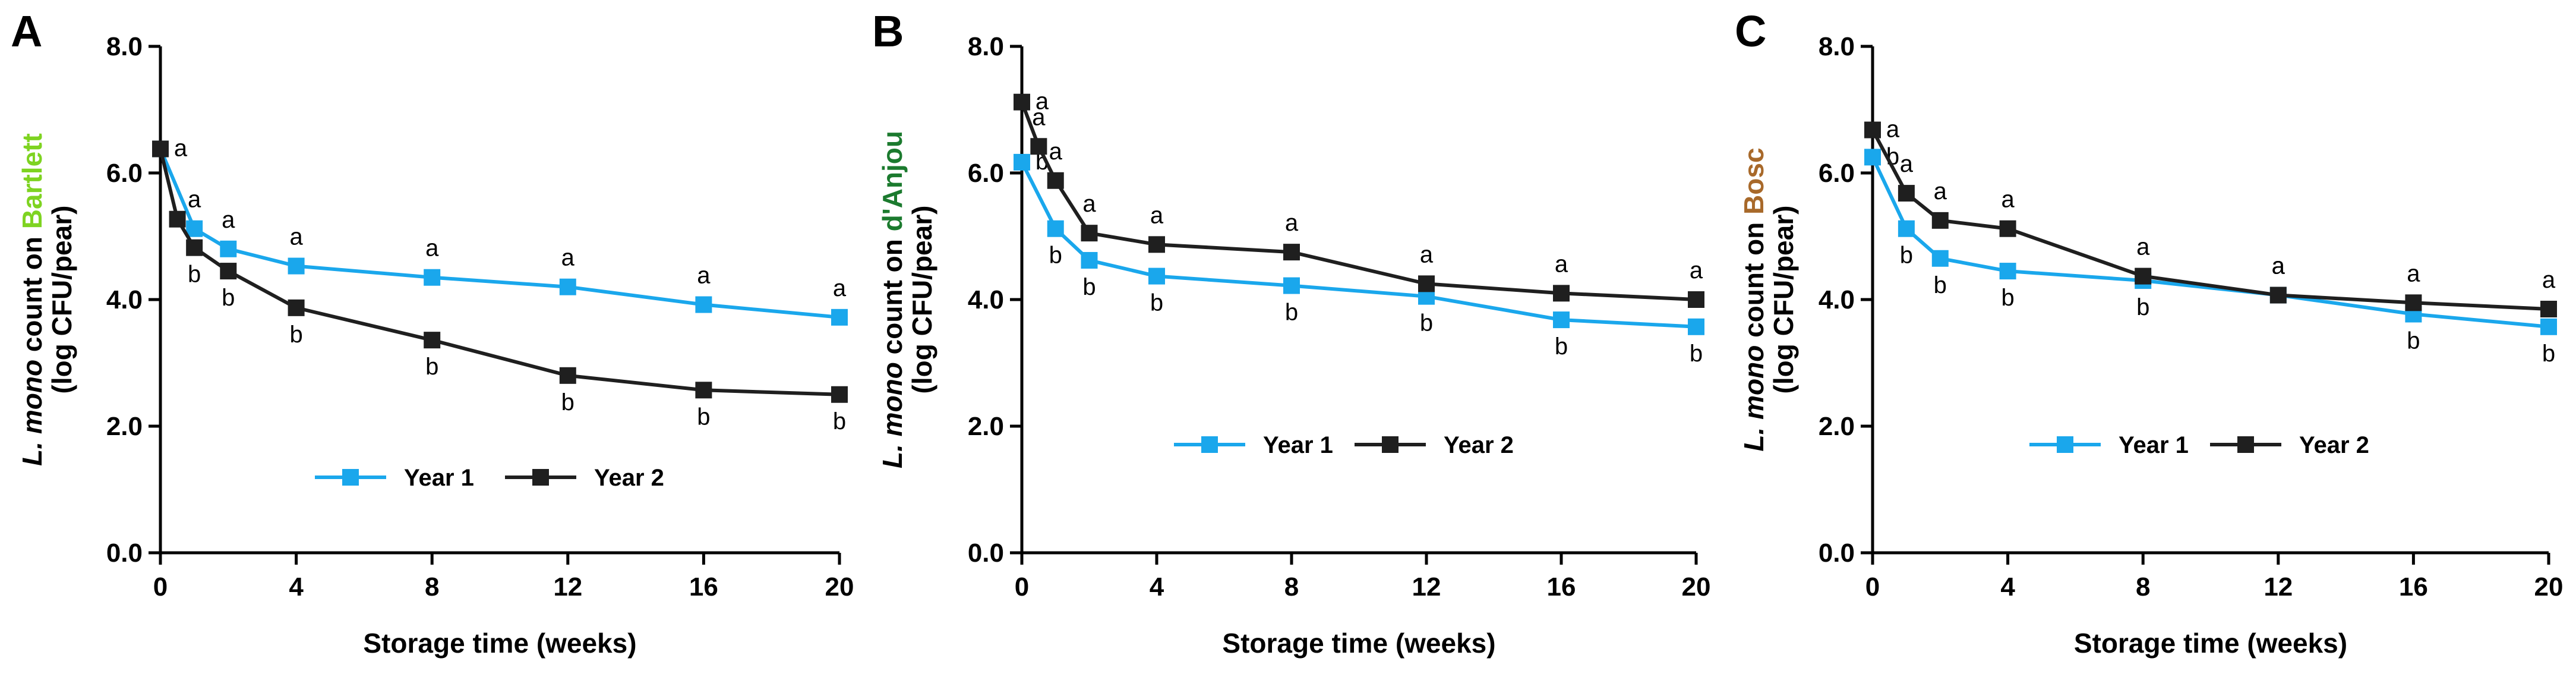  Describe the element at coordinates (1750, 32) in the screenshot. I see `panel-letter: C` at that location.